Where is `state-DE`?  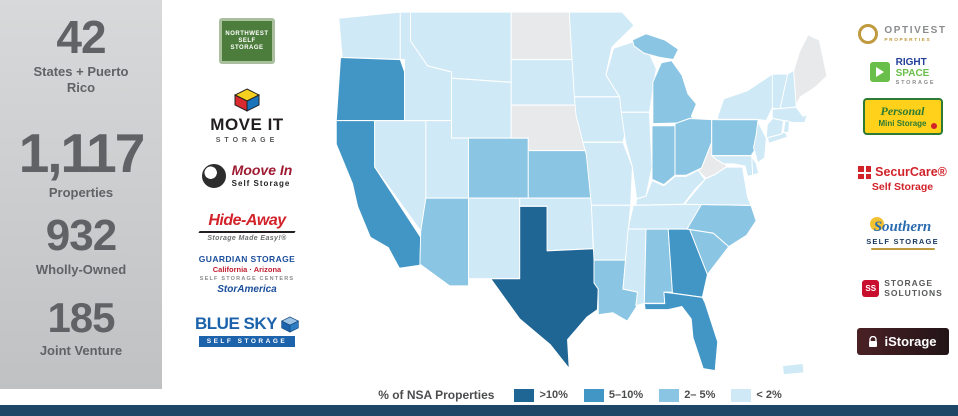 state-DE is located at coordinates (755, 166).